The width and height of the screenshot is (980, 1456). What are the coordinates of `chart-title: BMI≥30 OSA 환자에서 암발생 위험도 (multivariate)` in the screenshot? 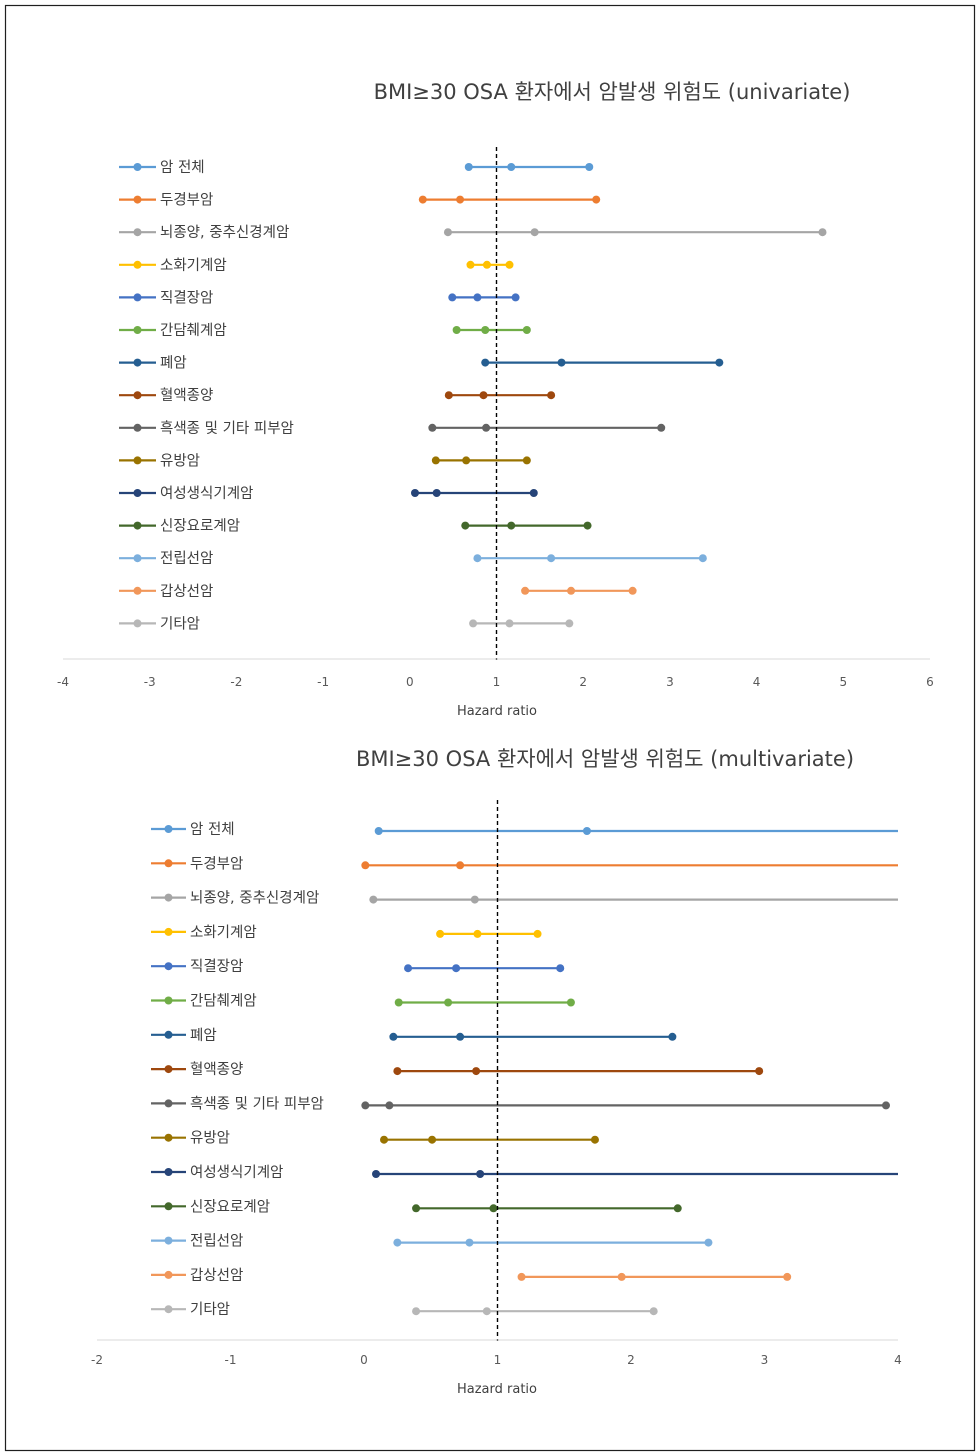 It's located at (605, 759).